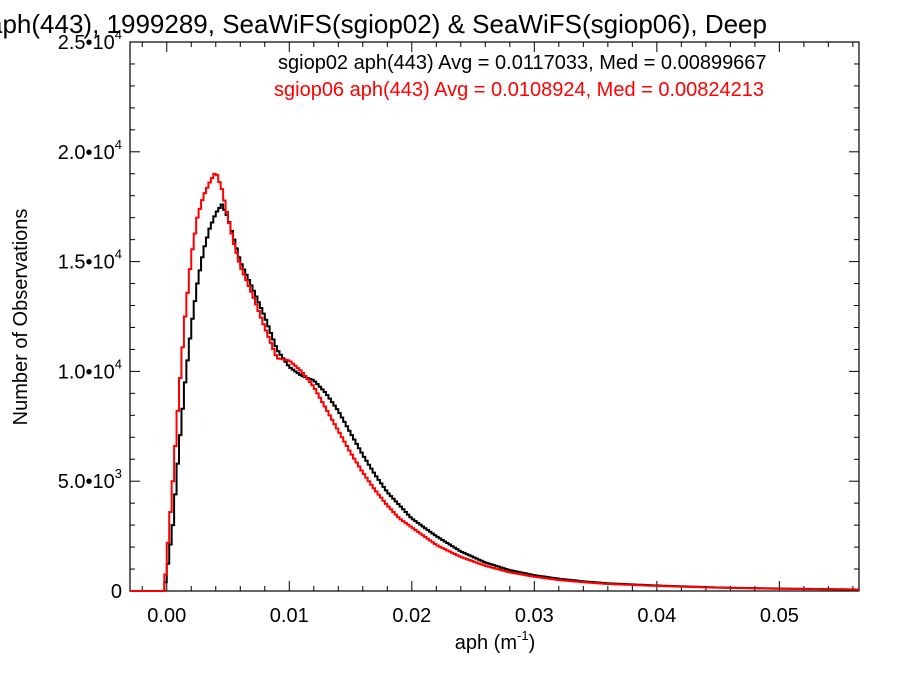 This screenshot has height=675, width=900. I want to click on y-tick-exponent: 3, so click(118, 473).